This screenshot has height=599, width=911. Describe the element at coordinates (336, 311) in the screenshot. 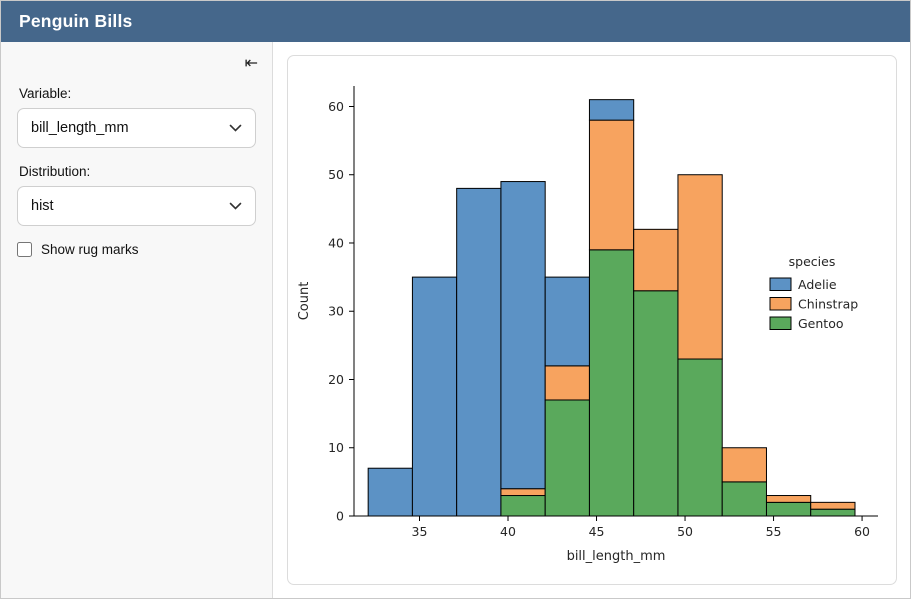

I see `svg-text: 30` at that location.